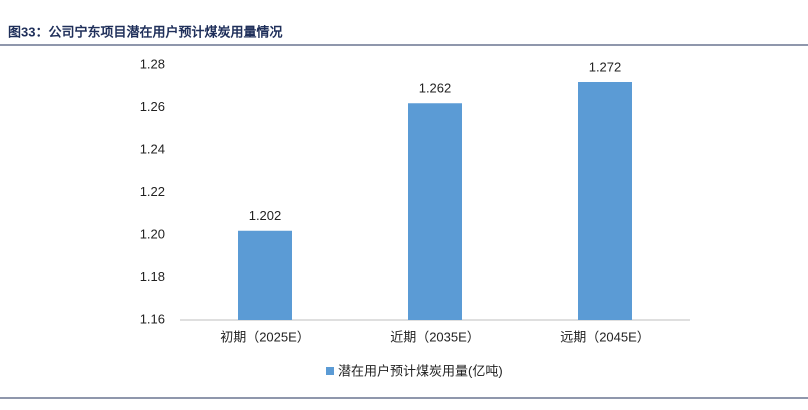  What do you see at coordinates (605, 336) in the screenshot?
I see `x-tick-label: 远期（2045E）` at bounding box center [605, 336].